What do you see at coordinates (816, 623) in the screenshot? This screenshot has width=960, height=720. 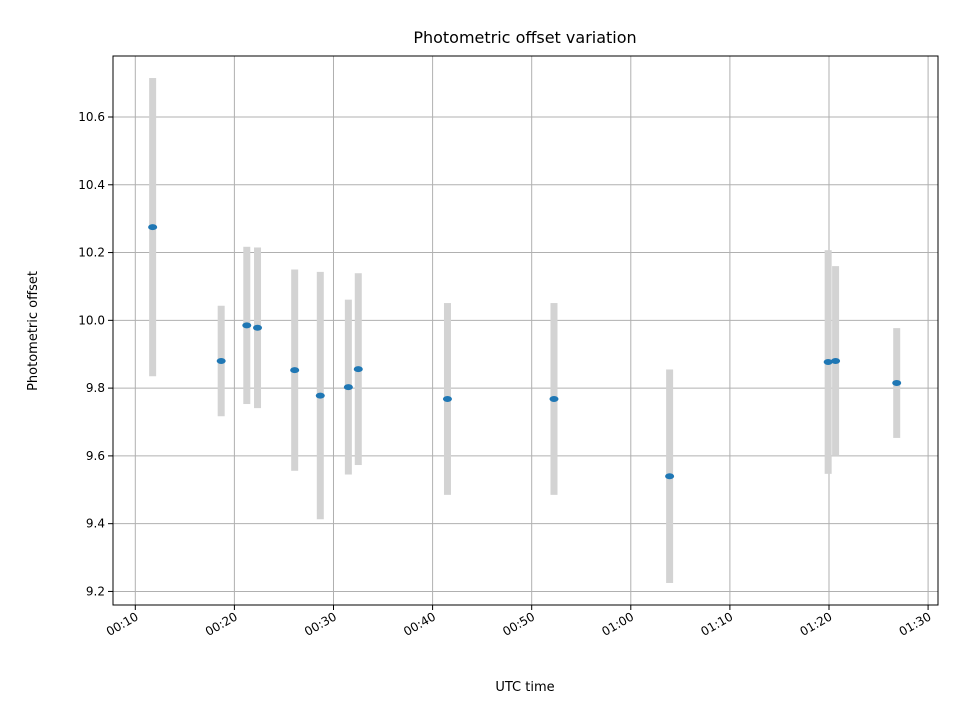 I see `x-tick-label: 01:20` at bounding box center [816, 623].